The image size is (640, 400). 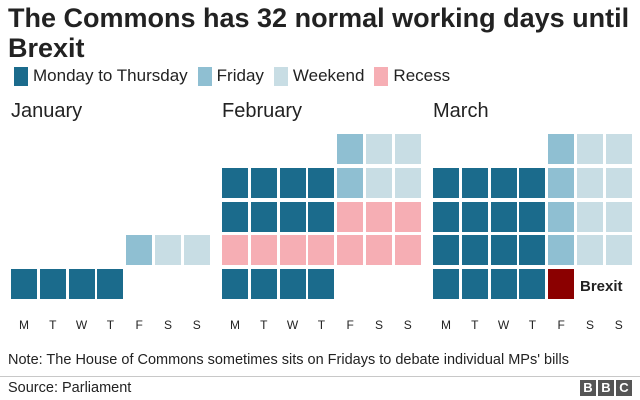 I want to click on month-label-march: March, so click(x=461, y=111).